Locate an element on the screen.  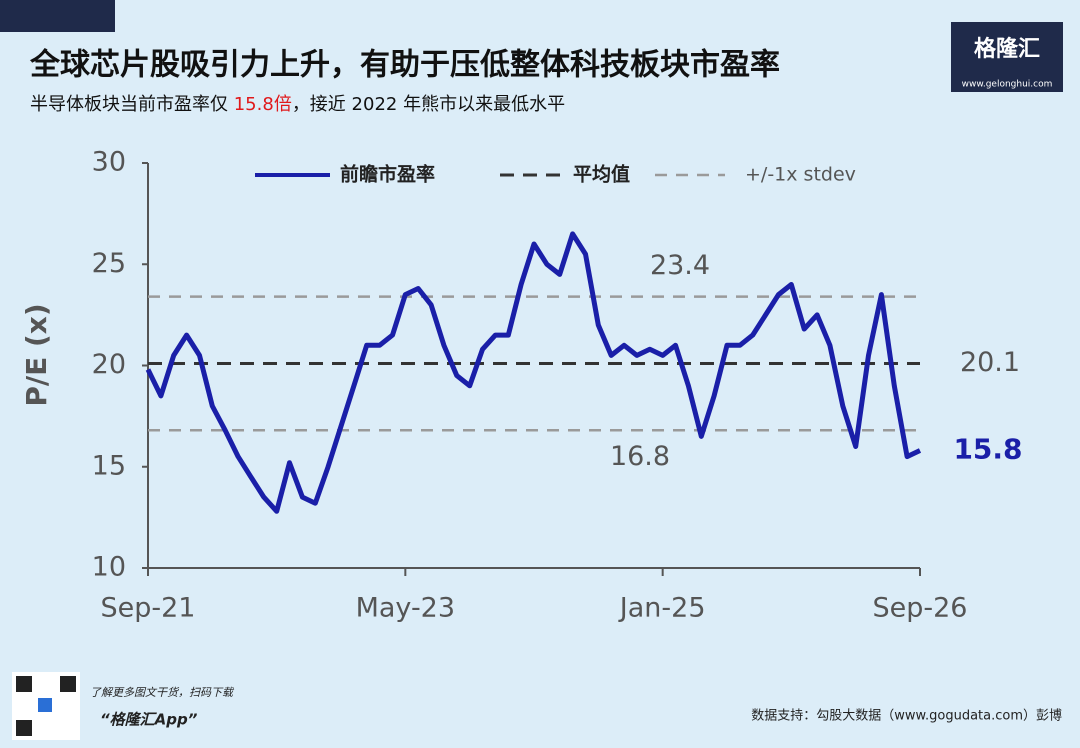
subtitle-part: ，接近 2022 年熊市以来最低水平 is located at coordinates (428, 104).